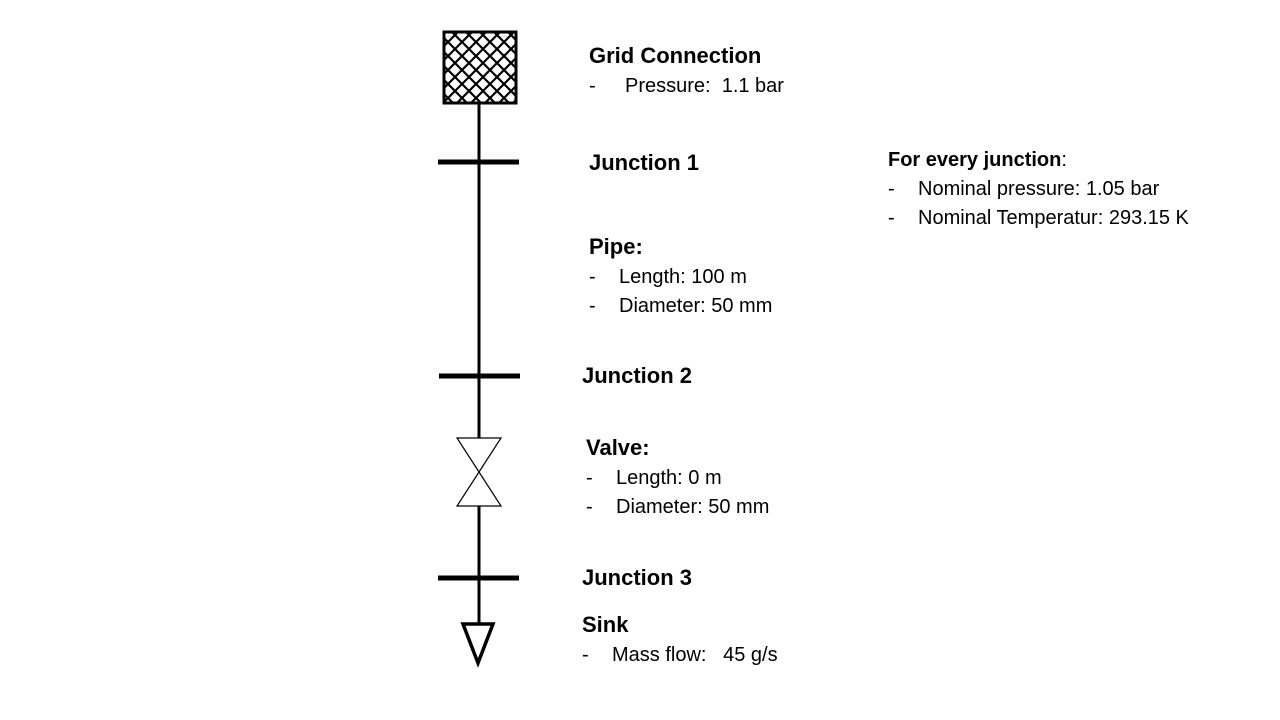 The image size is (1280, 720). I want to click on note-nominal-temperature-text: Nominal Temperatur: 293.15 K, so click(1053, 218).